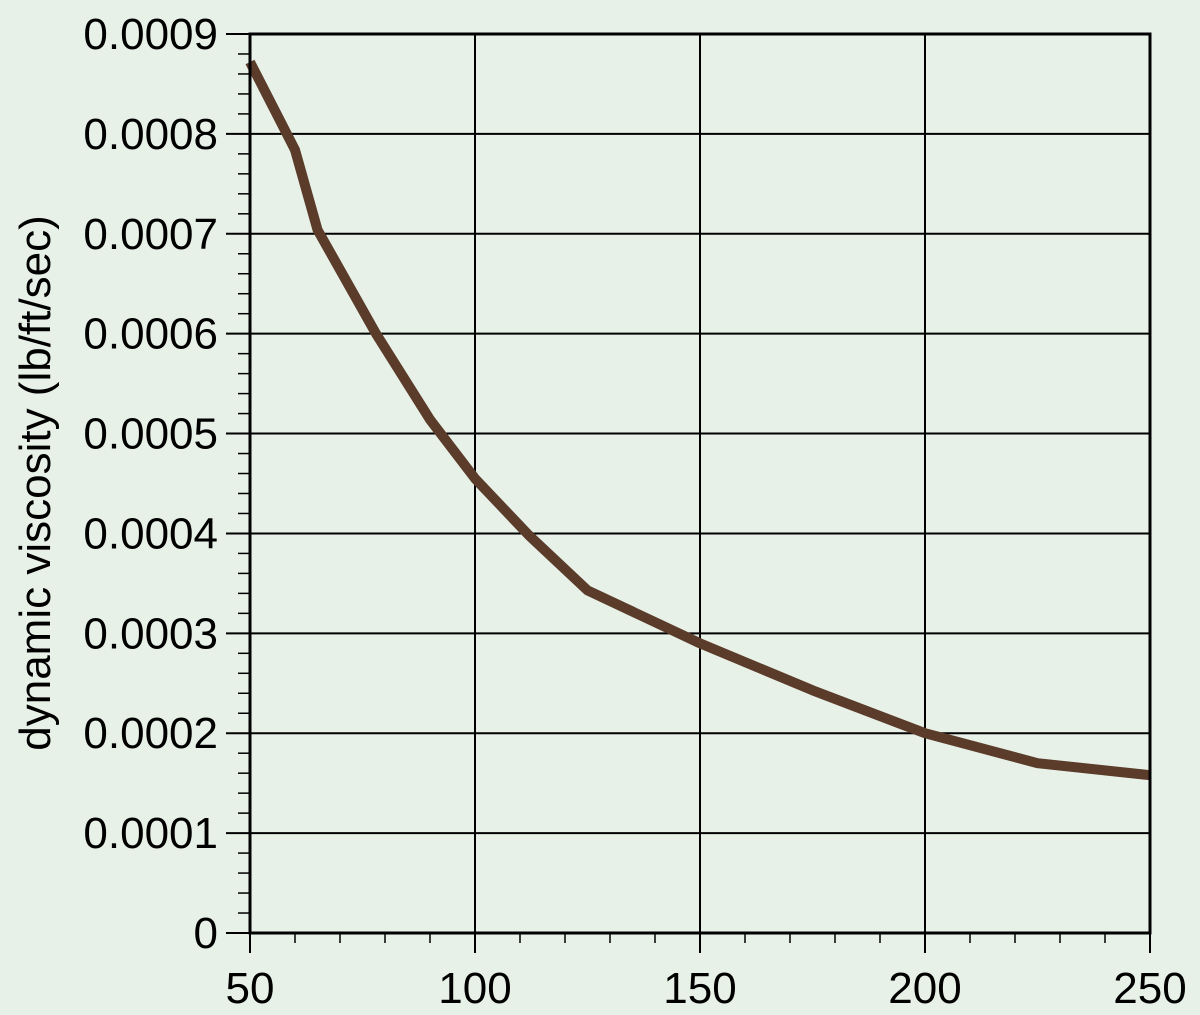 This screenshot has width=1200, height=1015. What do you see at coordinates (250, 988) in the screenshot?
I see `x-tick-label: 50` at bounding box center [250, 988].